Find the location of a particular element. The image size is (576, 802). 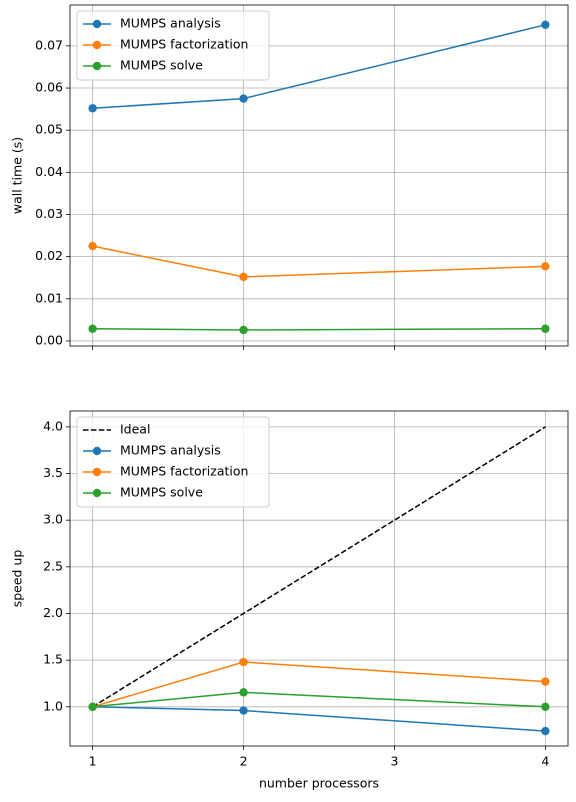

x-tick-label: 2 is located at coordinates (244, 761).